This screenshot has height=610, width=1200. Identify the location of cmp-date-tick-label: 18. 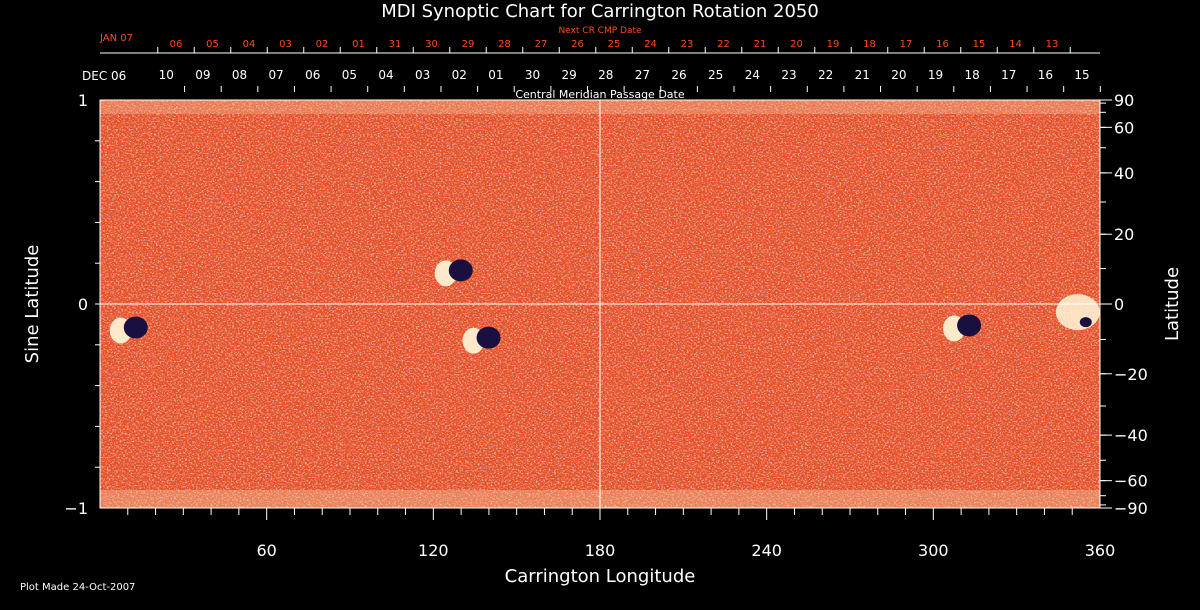
(971, 75).